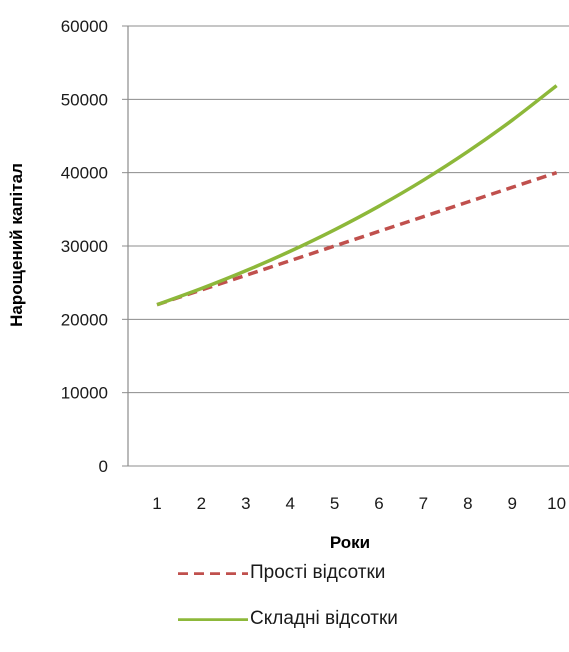 Image resolution: width=569 pixels, height=652 pixels. What do you see at coordinates (350, 542) in the screenshot?
I see `x-axis-title: Роки` at bounding box center [350, 542].